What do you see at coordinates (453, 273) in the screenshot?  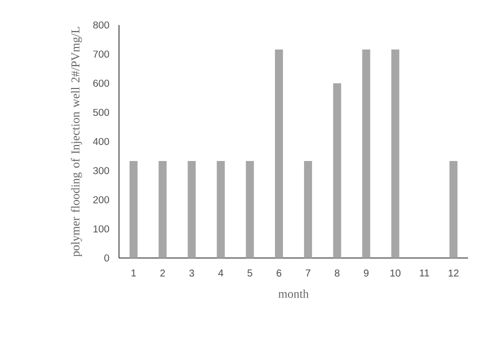 I see `x-tick-label: 12` at bounding box center [453, 273].